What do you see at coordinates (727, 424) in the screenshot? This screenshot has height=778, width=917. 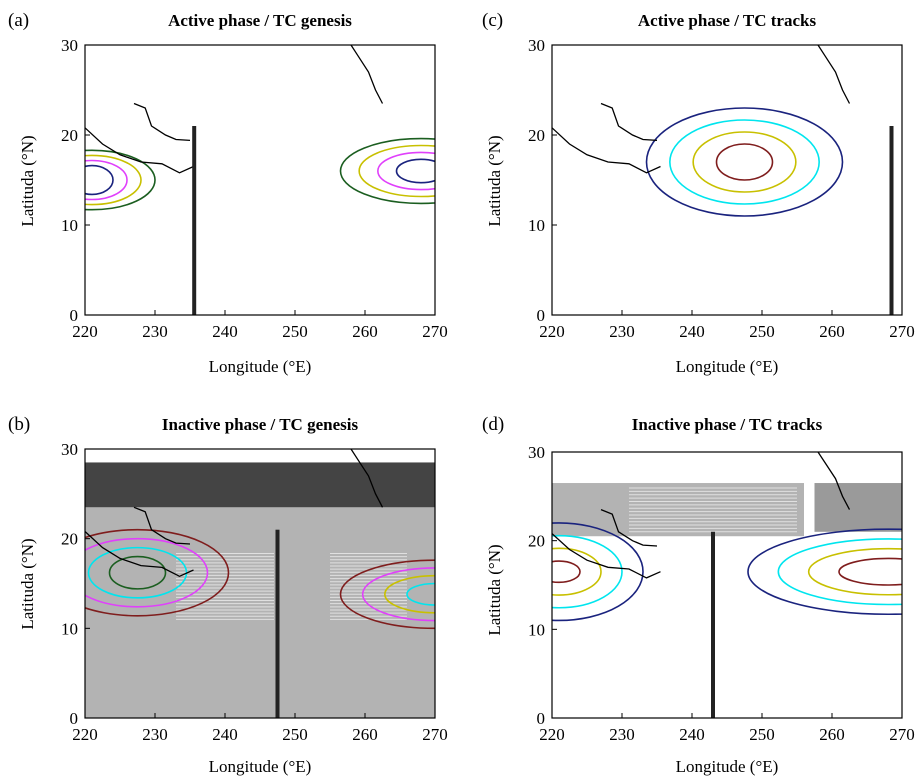 I see `panel-title: Inactive phase / TC tracks` at bounding box center [727, 424].